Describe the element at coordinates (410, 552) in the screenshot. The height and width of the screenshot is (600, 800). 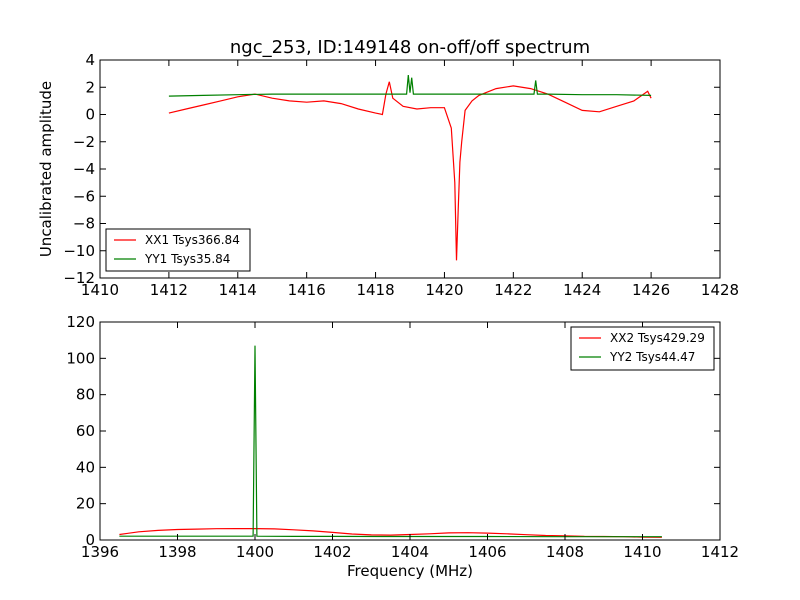
I see `x-tick-label: 1404` at that location.